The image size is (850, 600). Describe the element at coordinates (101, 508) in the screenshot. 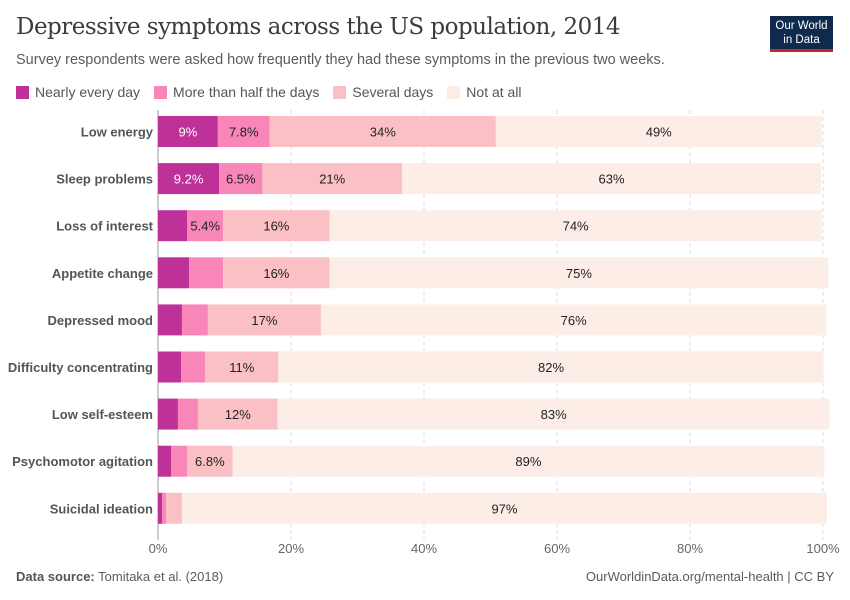

I see `category-label: Suicidal ideation` at that location.